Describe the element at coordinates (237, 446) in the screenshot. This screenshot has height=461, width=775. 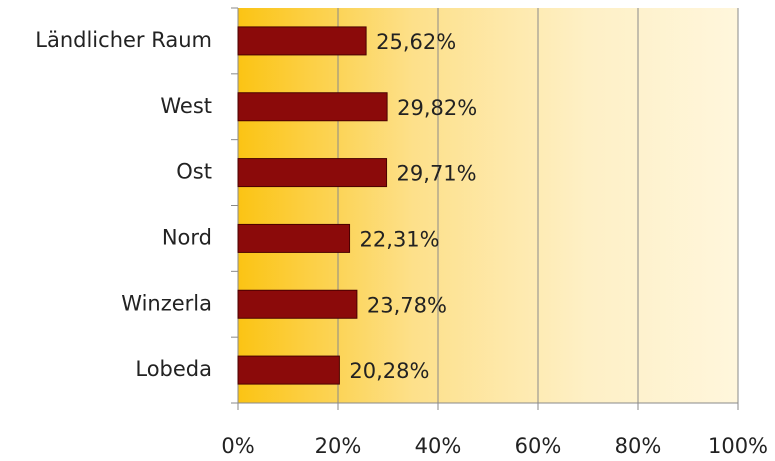
I see `x-tick-label: 0%` at that location.